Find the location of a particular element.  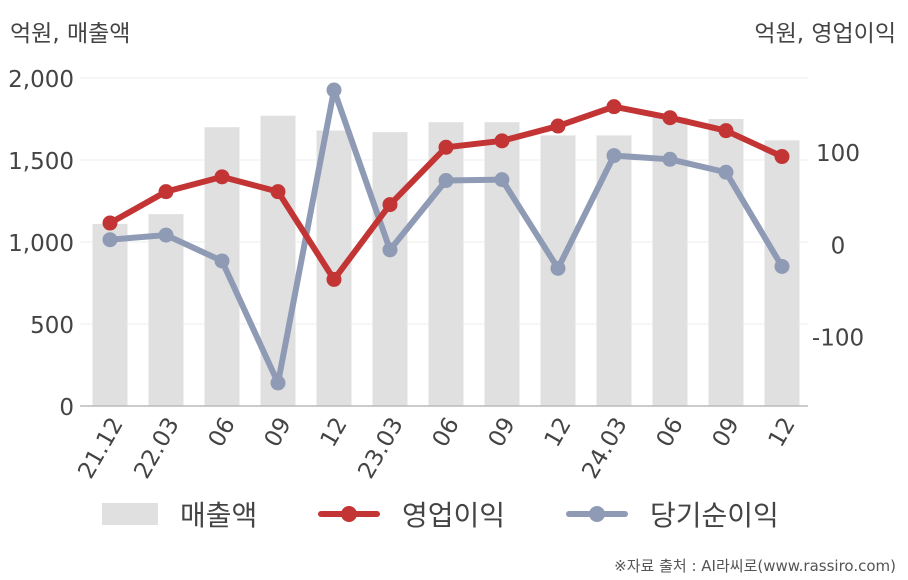

left-axis-ticks: 0 500 1,000 1,500 2,000 is located at coordinates (41, 244).